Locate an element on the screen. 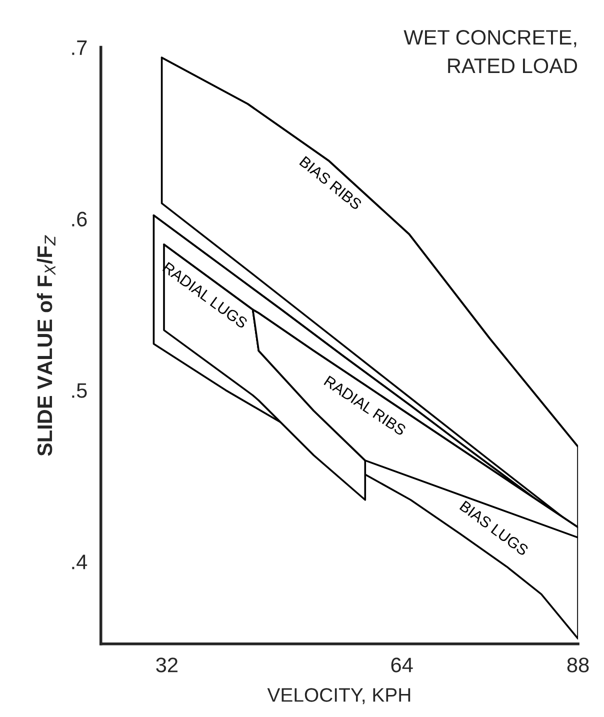  x-axis-title: VELOCITY, KPH is located at coordinates (338, 696).